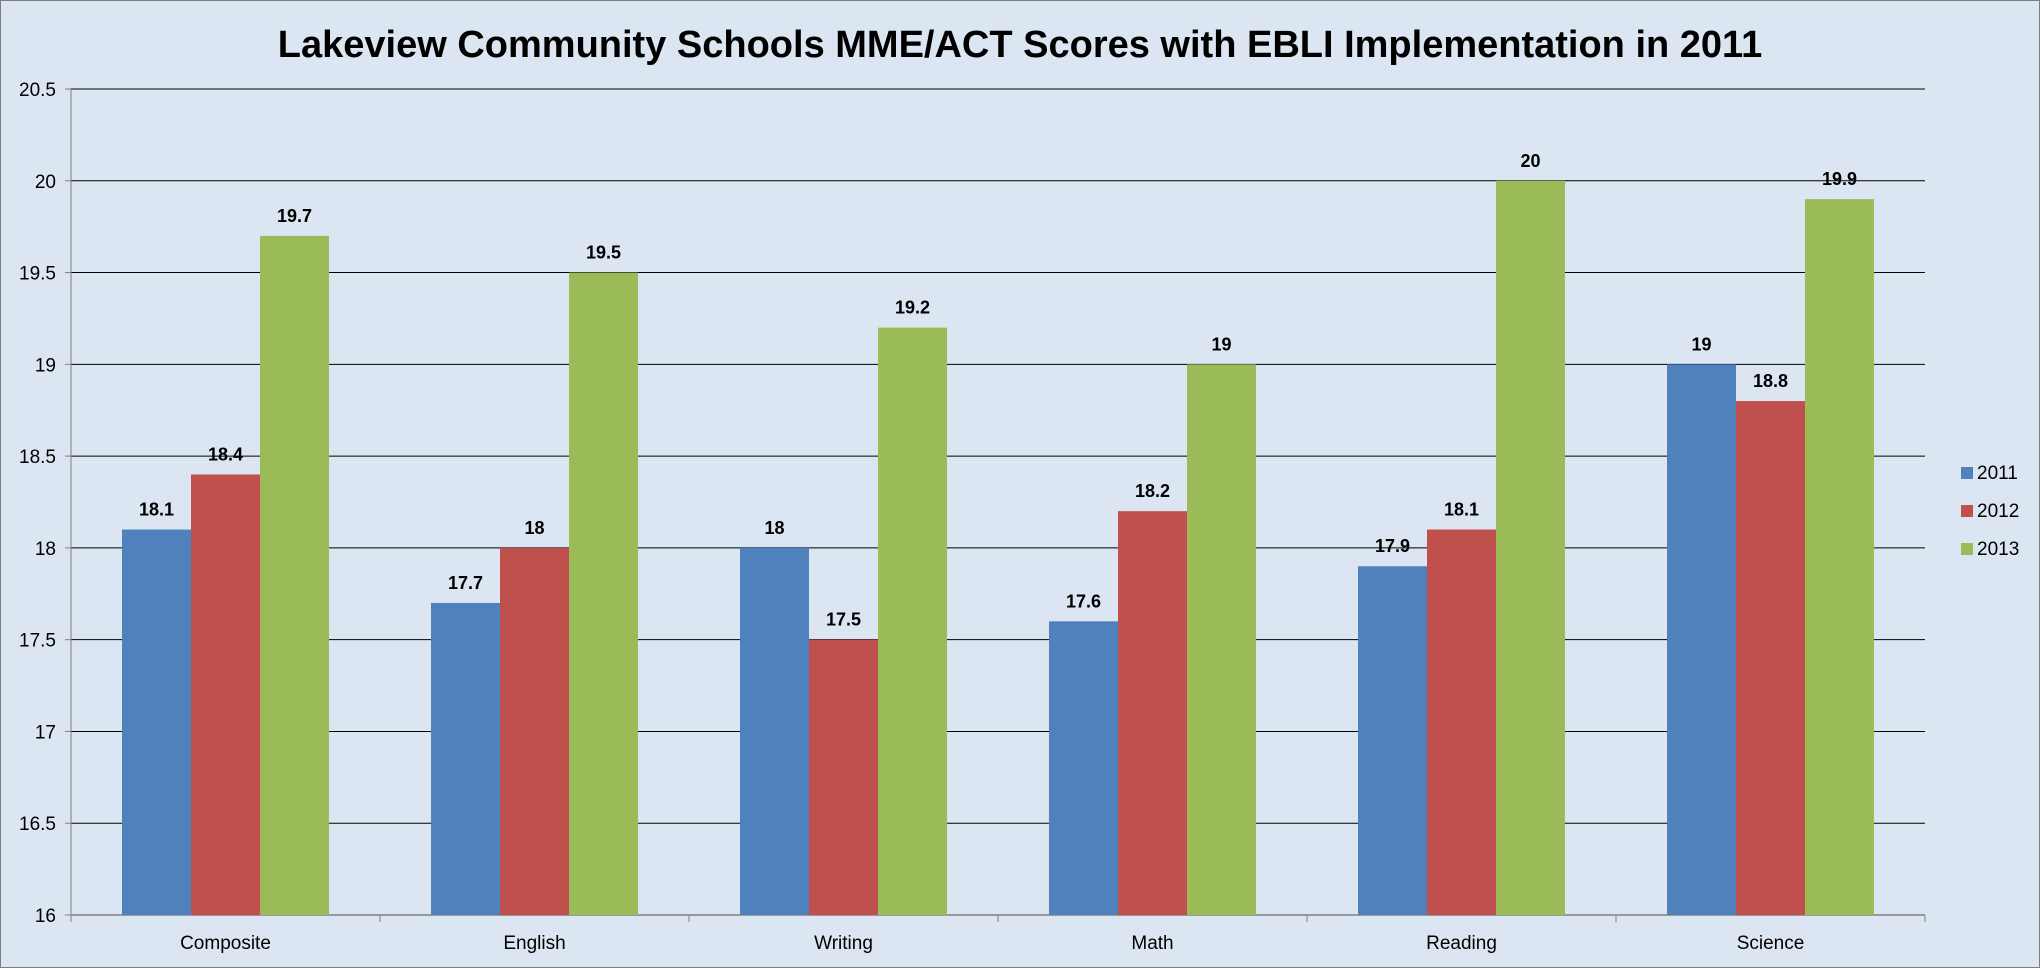 The height and width of the screenshot is (968, 2040). I want to click on data-label: 18.2, so click(1152, 491).